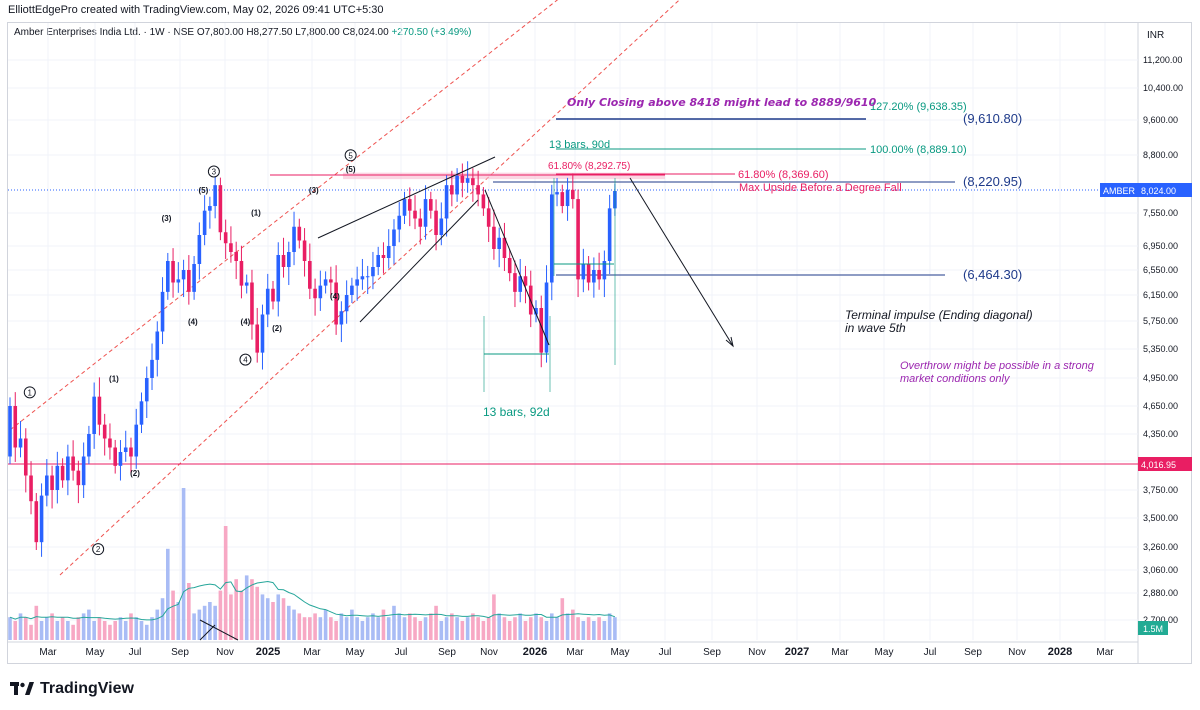 The image size is (1200, 710). What do you see at coordinates (1160, 518) in the screenshot?
I see `y-tick-label: 3,500.00` at bounding box center [1160, 518].